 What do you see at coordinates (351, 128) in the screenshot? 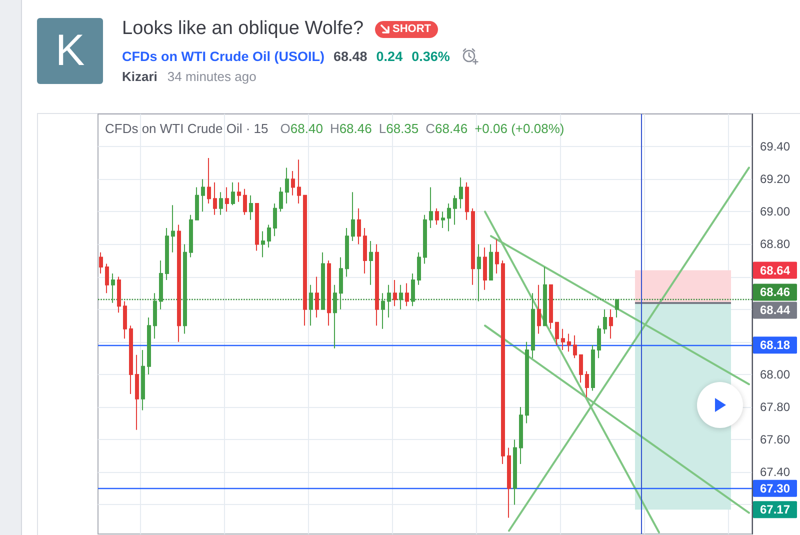
I see `annotation: H68.46` at bounding box center [351, 128].